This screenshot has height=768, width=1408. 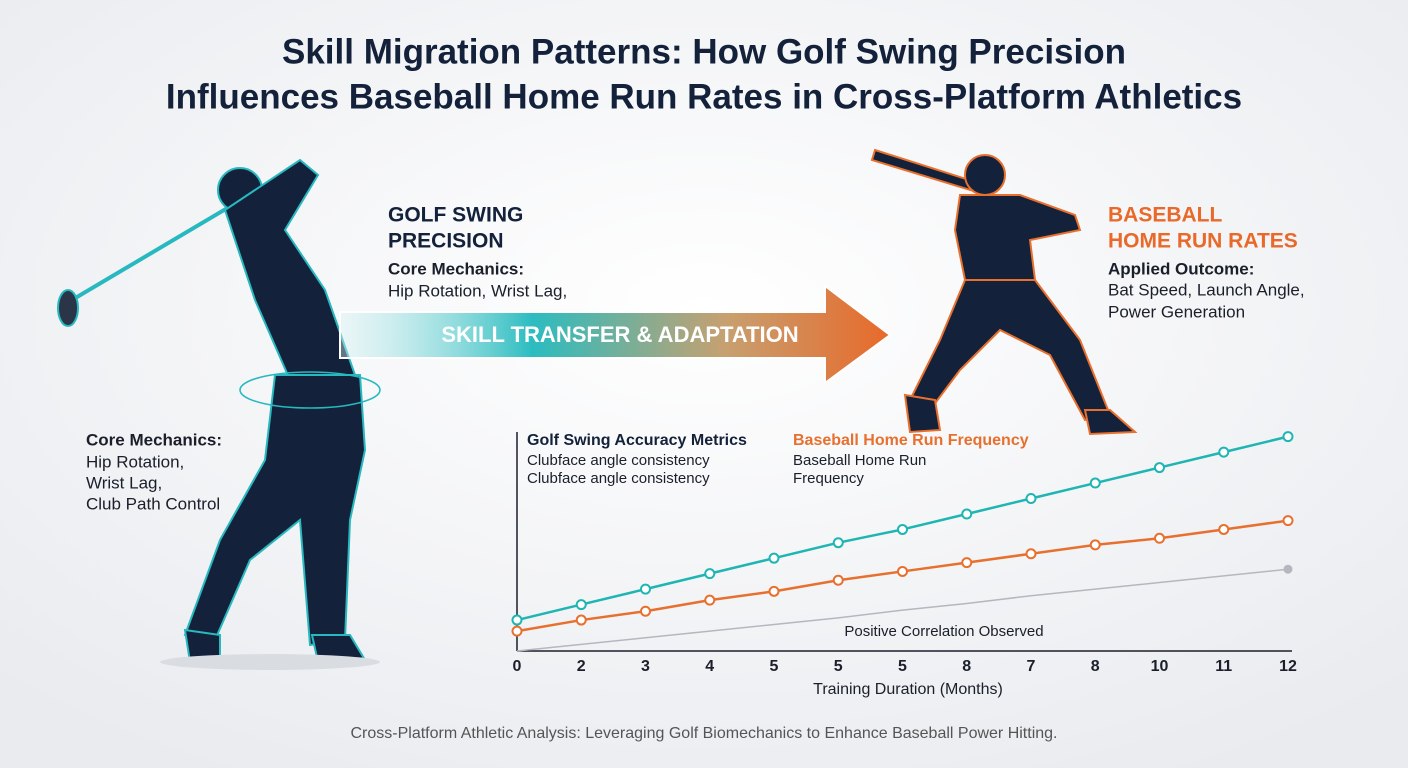 I want to click on annotation: Positive Correlation Observed, so click(x=943, y=631).